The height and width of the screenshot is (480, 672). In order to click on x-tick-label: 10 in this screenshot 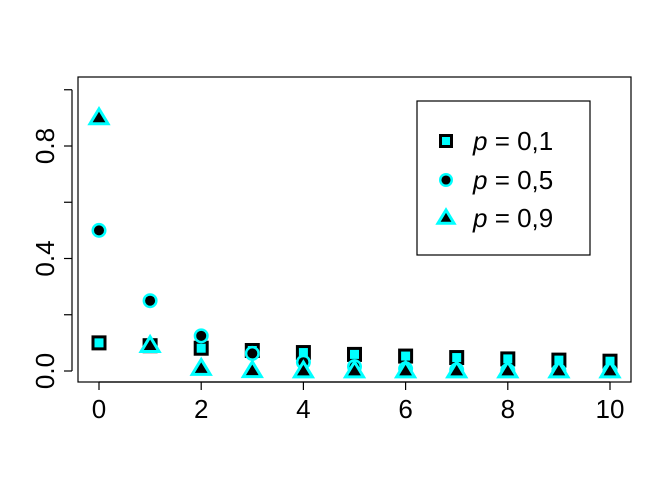, I will do `click(610, 409)`.